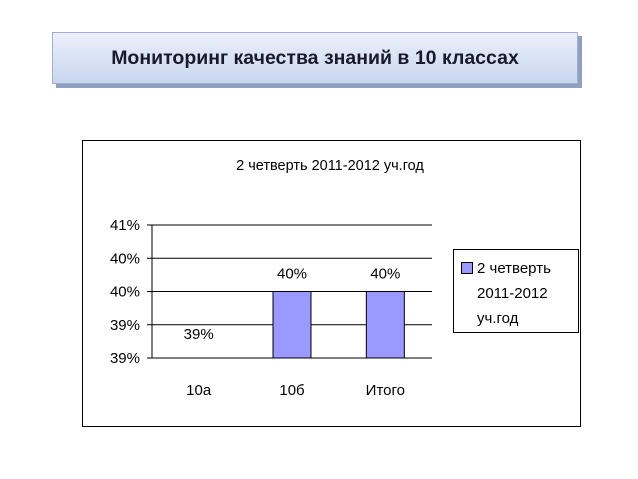 The height and width of the screenshot is (479, 638). I want to click on y-tick-label: 41%, so click(125, 225).